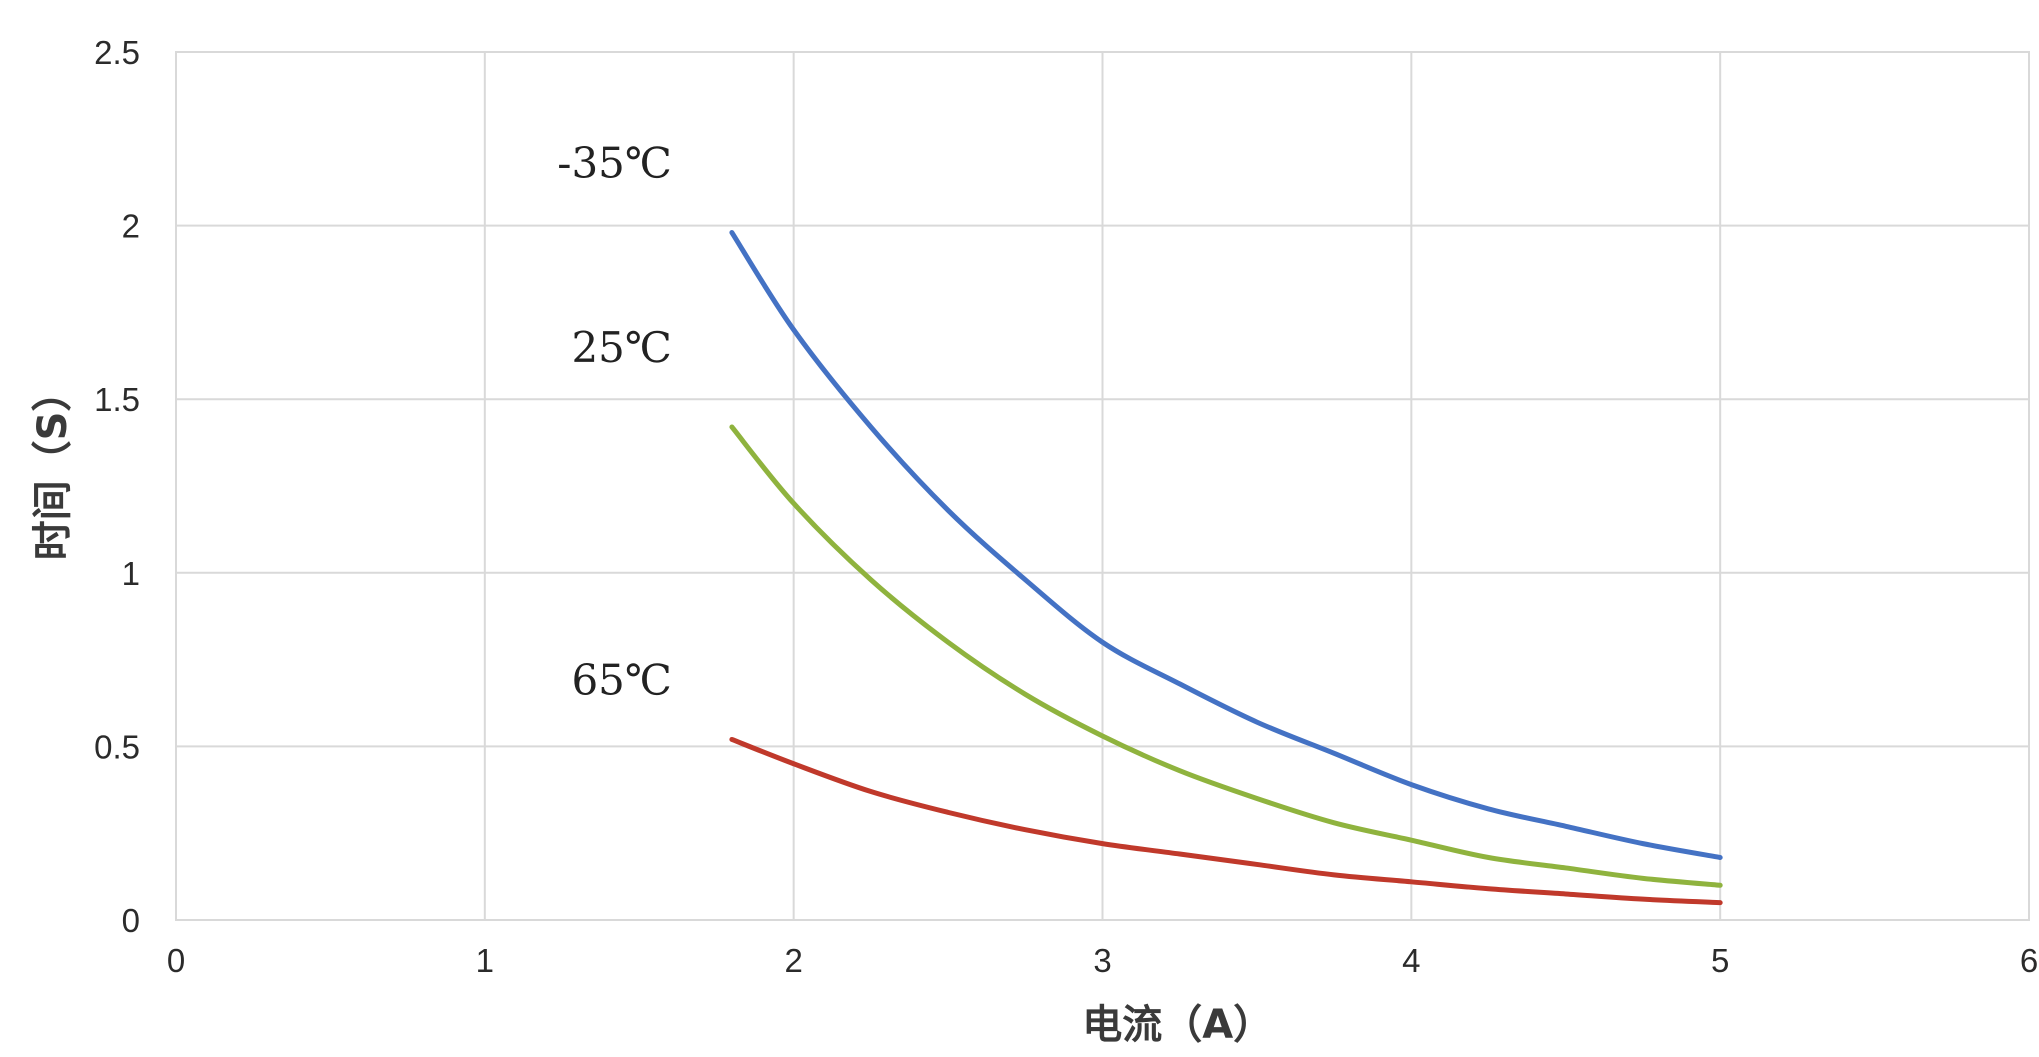 This screenshot has height=1057, width=2039. I want to click on x-tick-label: 6, so click(2029, 960).